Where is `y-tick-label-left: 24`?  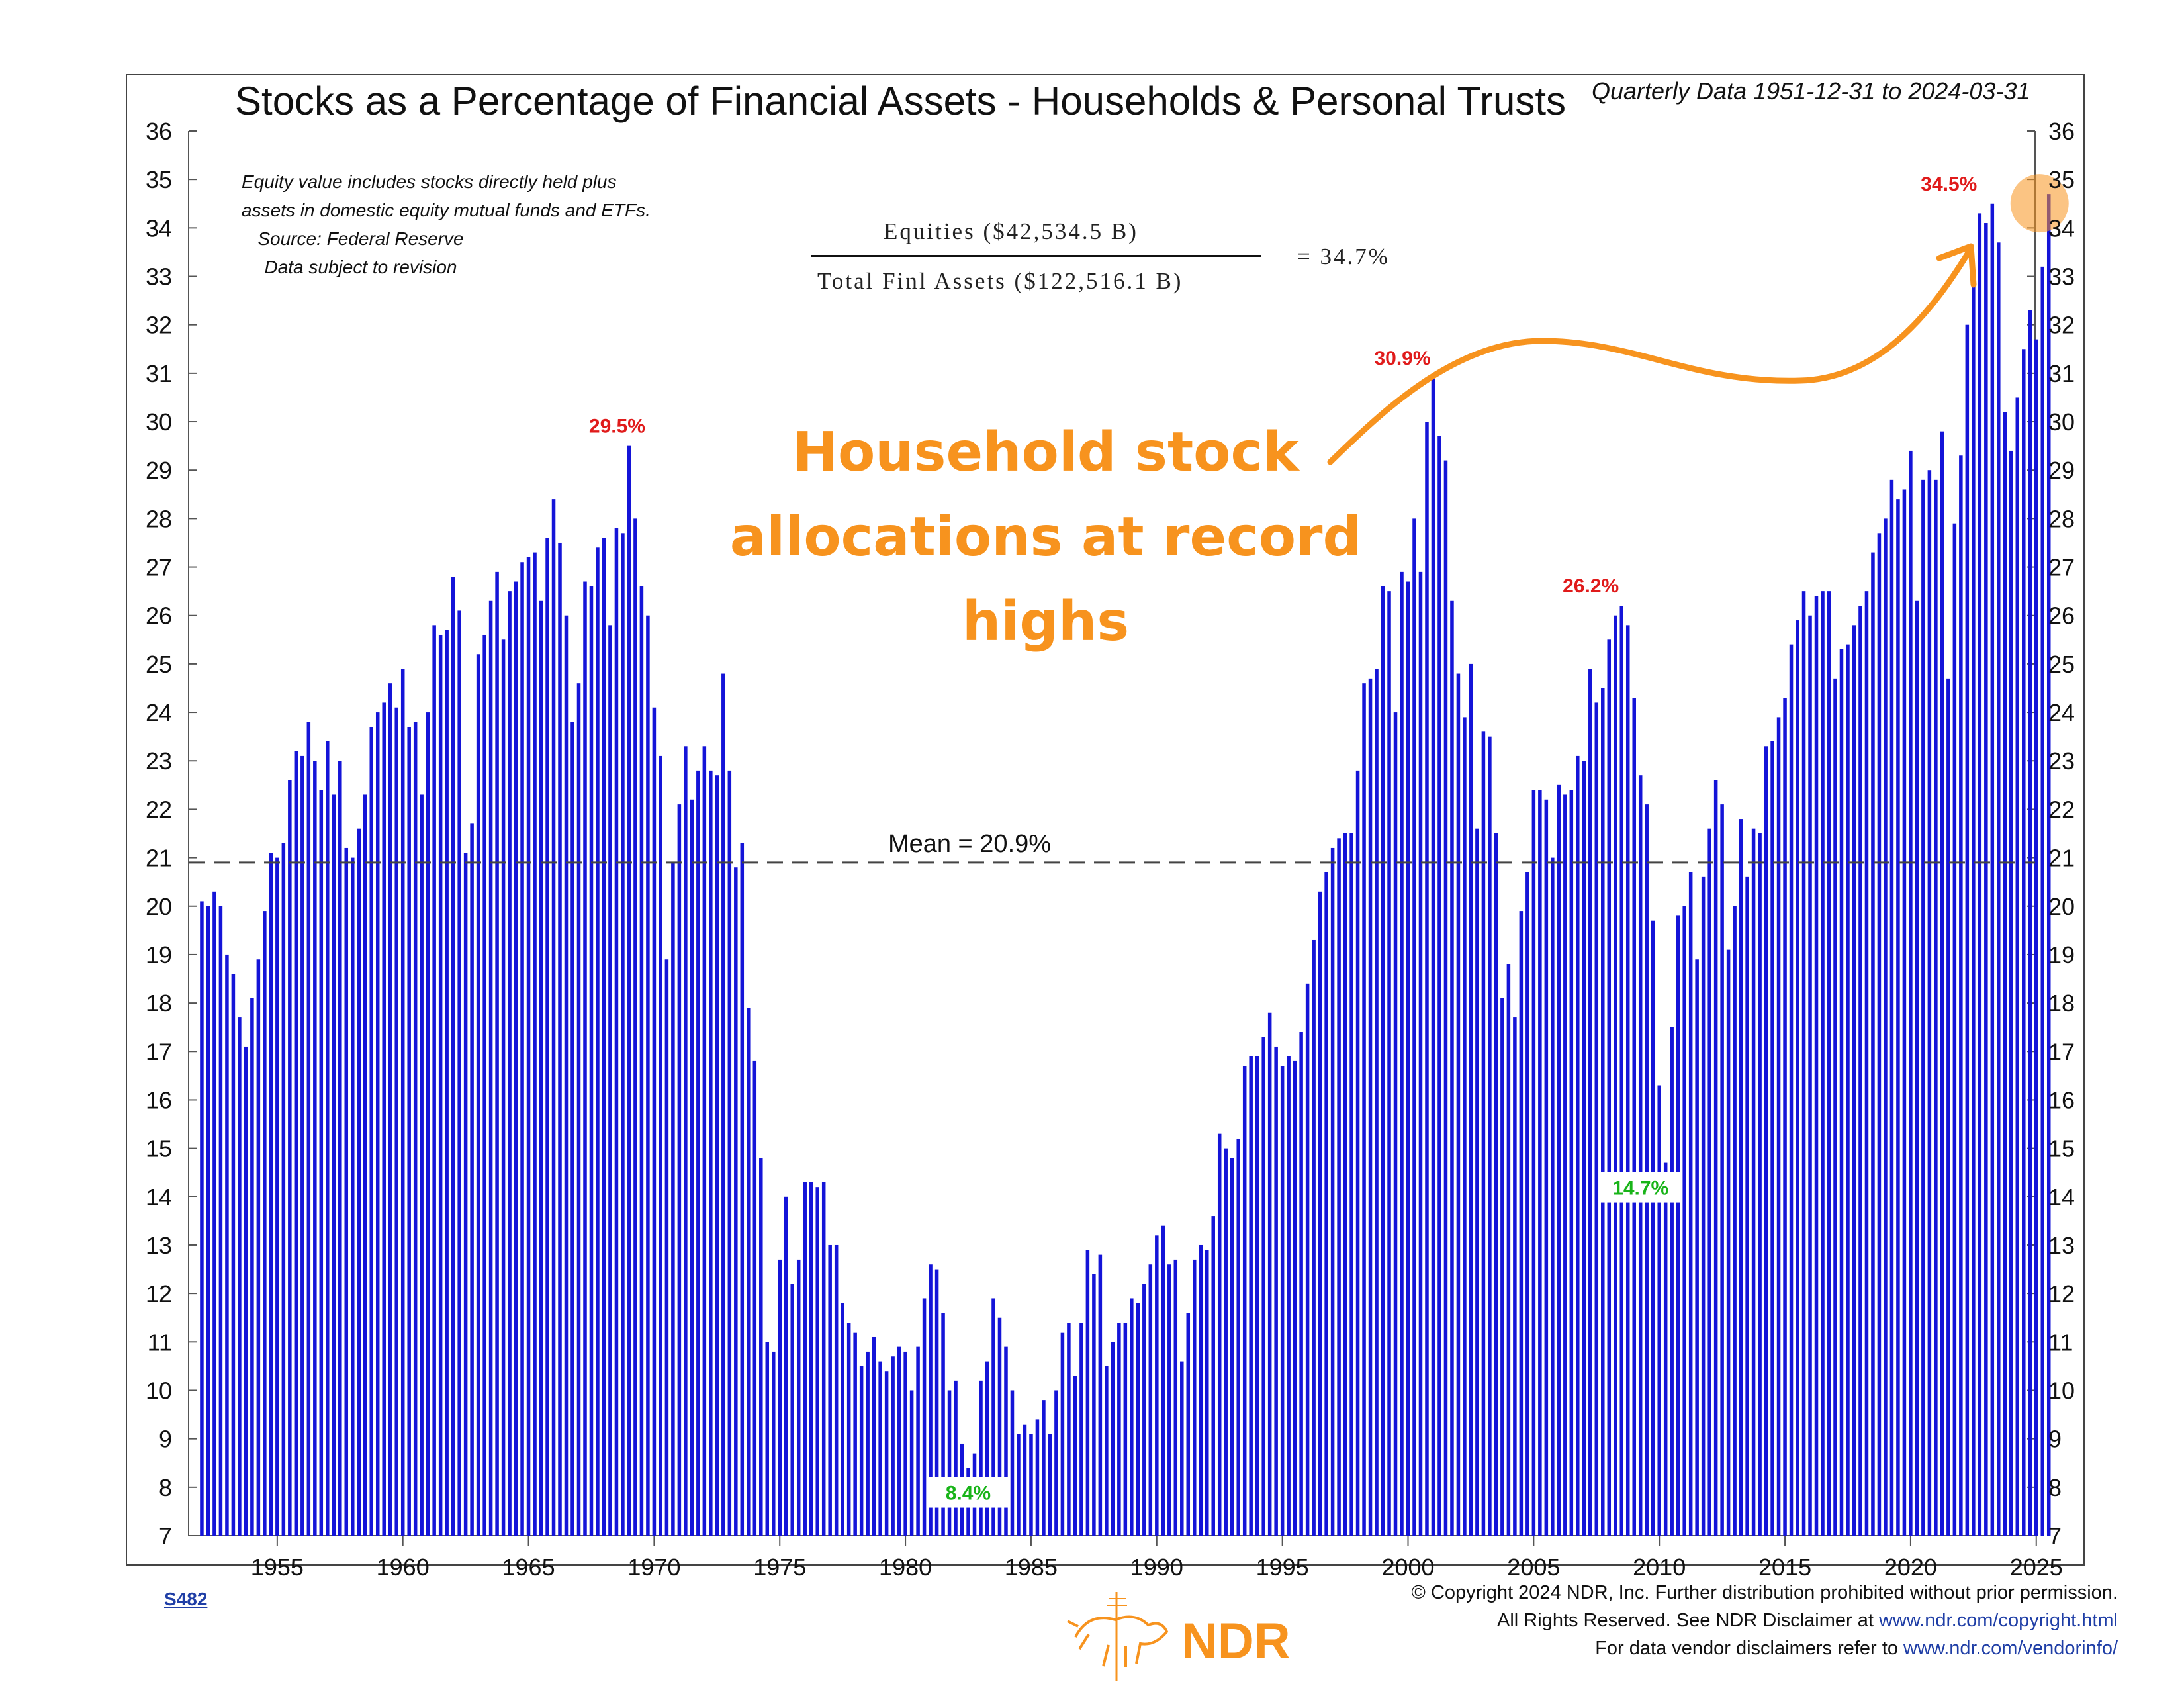 y-tick-label-left: 24 is located at coordinates (159, 712).